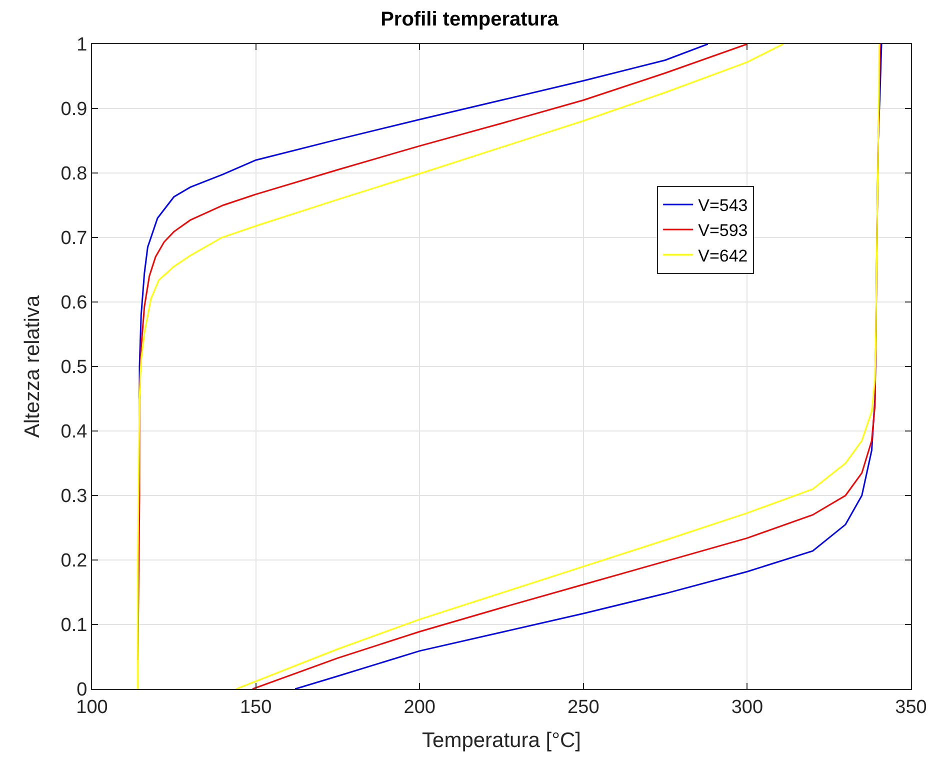  Describe the element at coordinates (74, 303) in the screenshot. I see `y-tick-label: 0.6` at that location.